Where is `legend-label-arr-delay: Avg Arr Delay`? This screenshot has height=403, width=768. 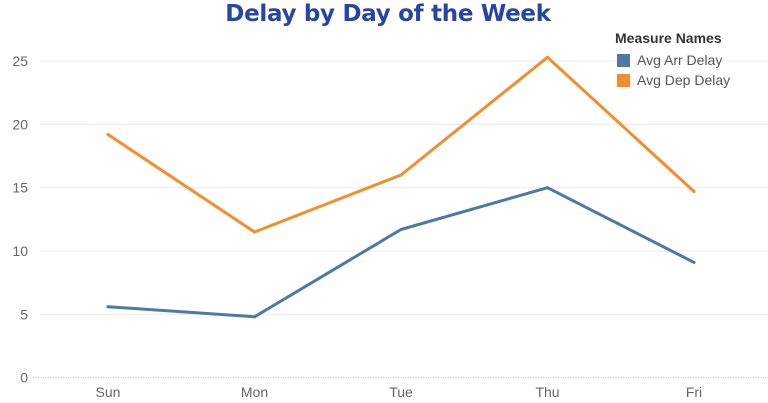 legend-label-arr-delay: Avg Arr Delay is located at coordinates (680, 60).